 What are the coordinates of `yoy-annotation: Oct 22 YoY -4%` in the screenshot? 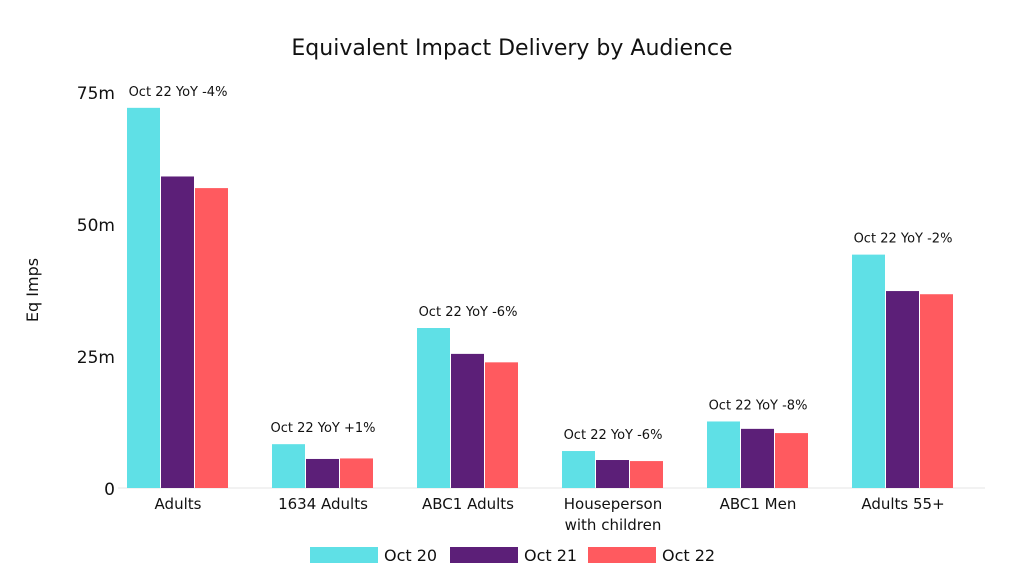 It's located at (178, 92).